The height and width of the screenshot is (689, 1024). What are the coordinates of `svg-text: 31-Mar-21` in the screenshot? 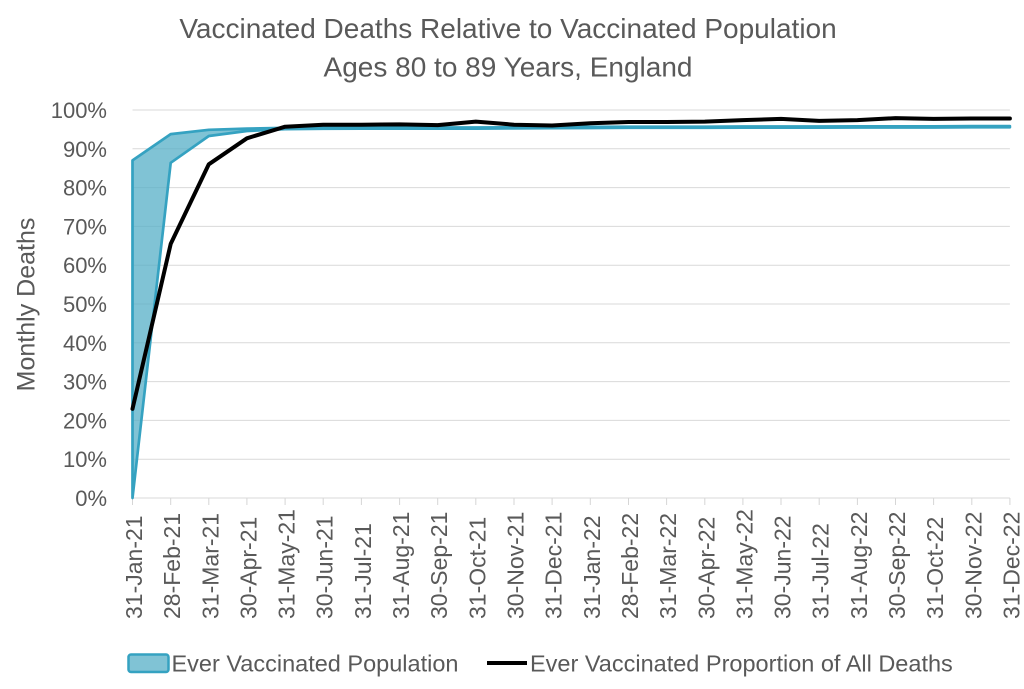 It's located at (210, 566).